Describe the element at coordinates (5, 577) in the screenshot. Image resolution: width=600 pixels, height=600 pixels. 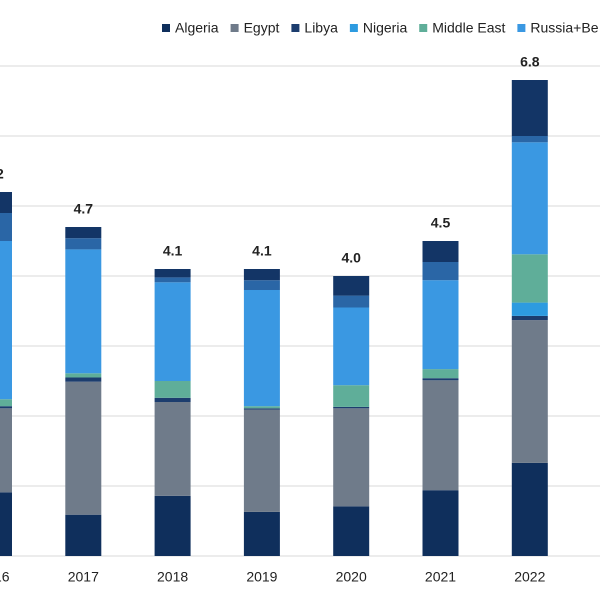
I see `x-tick-label: 2016` at that location.